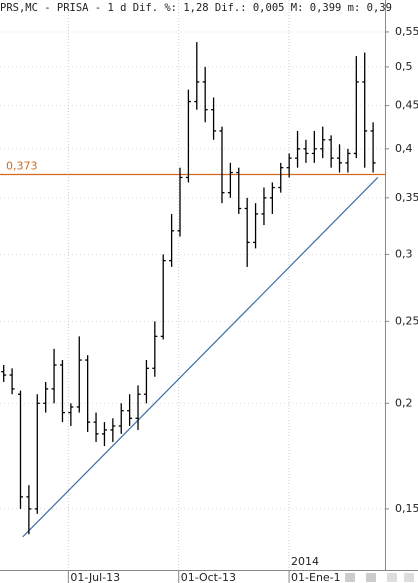 The width and height of the screenshot is (418, 583). Describe the element at coordinates (404, 148) in the screenshot. I see `y-tick-label: 0,4` at that location.